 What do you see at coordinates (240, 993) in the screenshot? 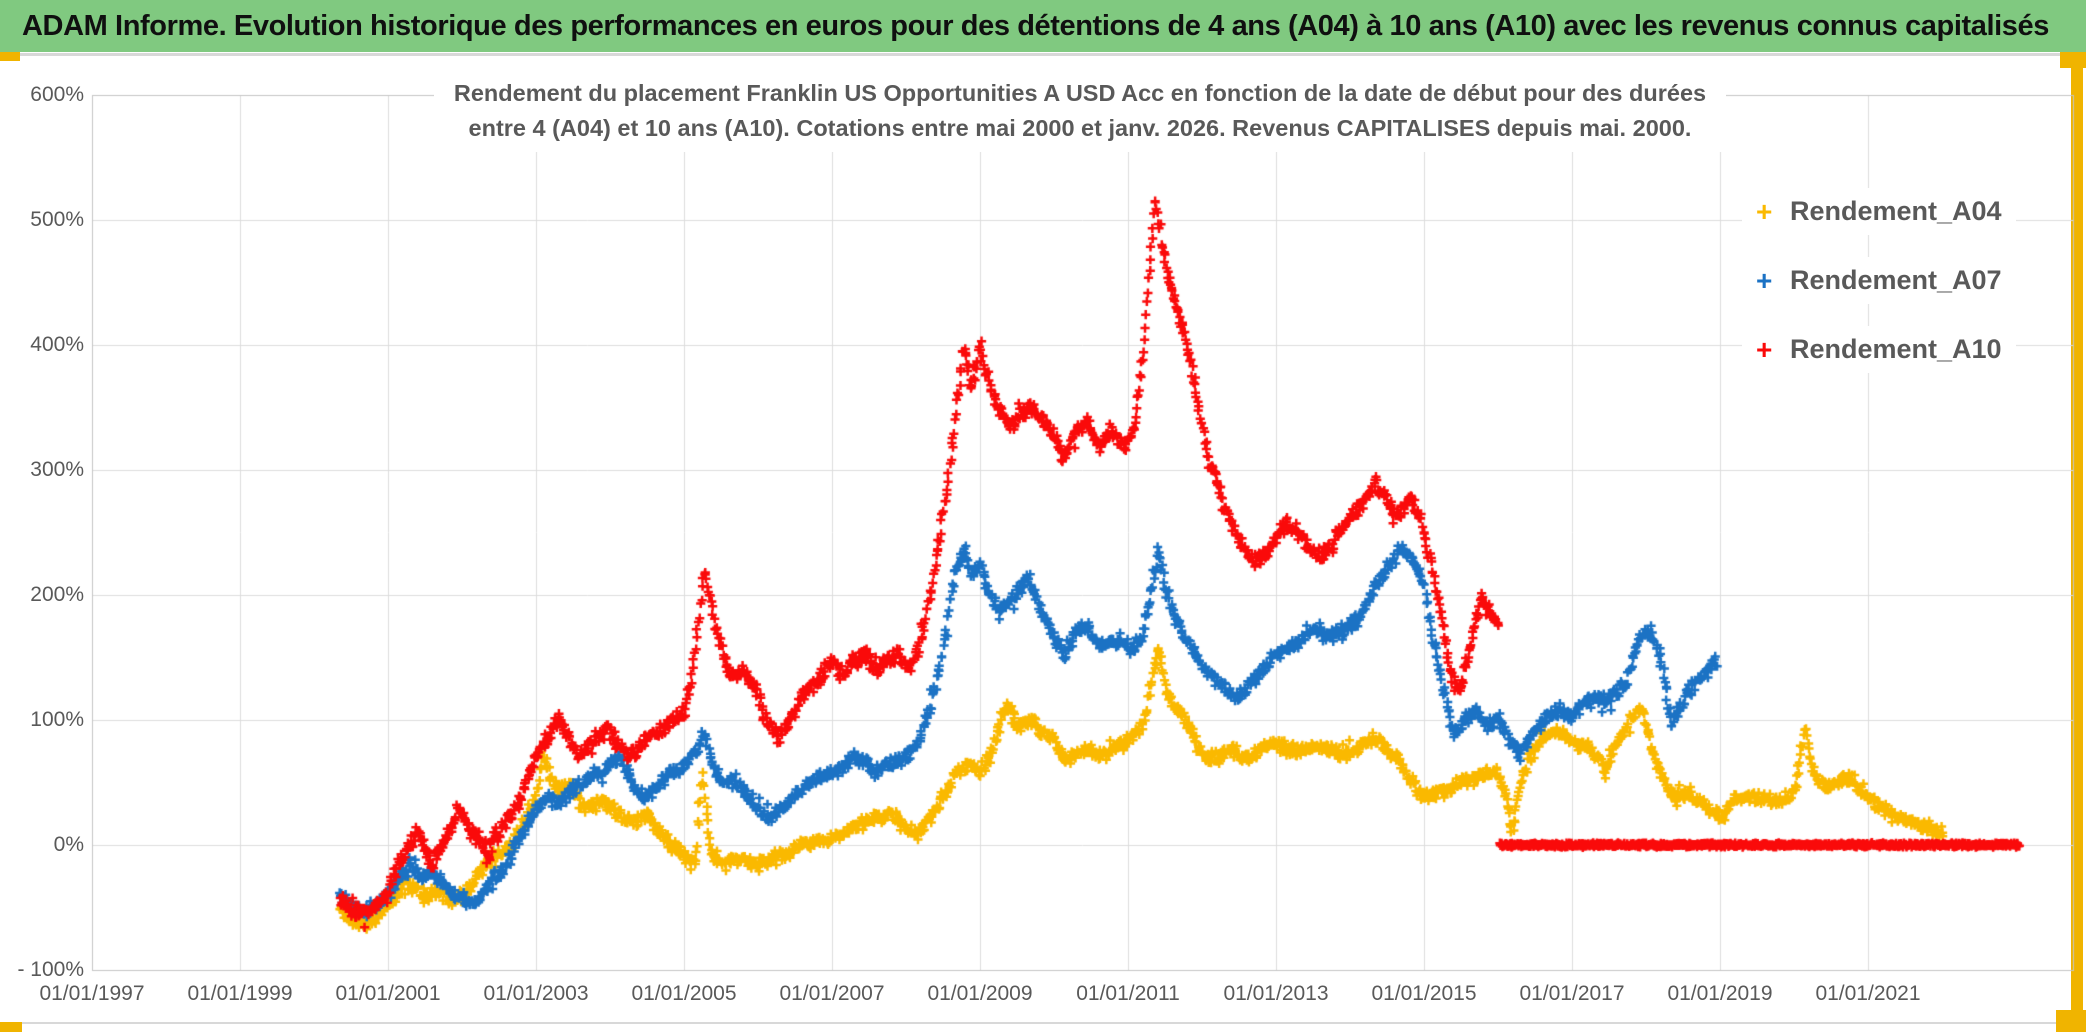
I see `x-axis-label: 01/01/1999` at bounding box center [240, 993].